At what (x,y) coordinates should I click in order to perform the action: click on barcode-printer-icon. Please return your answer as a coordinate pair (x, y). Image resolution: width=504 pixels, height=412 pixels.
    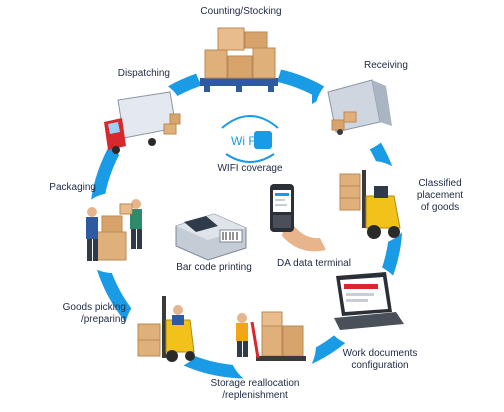
    Looking at the image, I should click on (211, 237).